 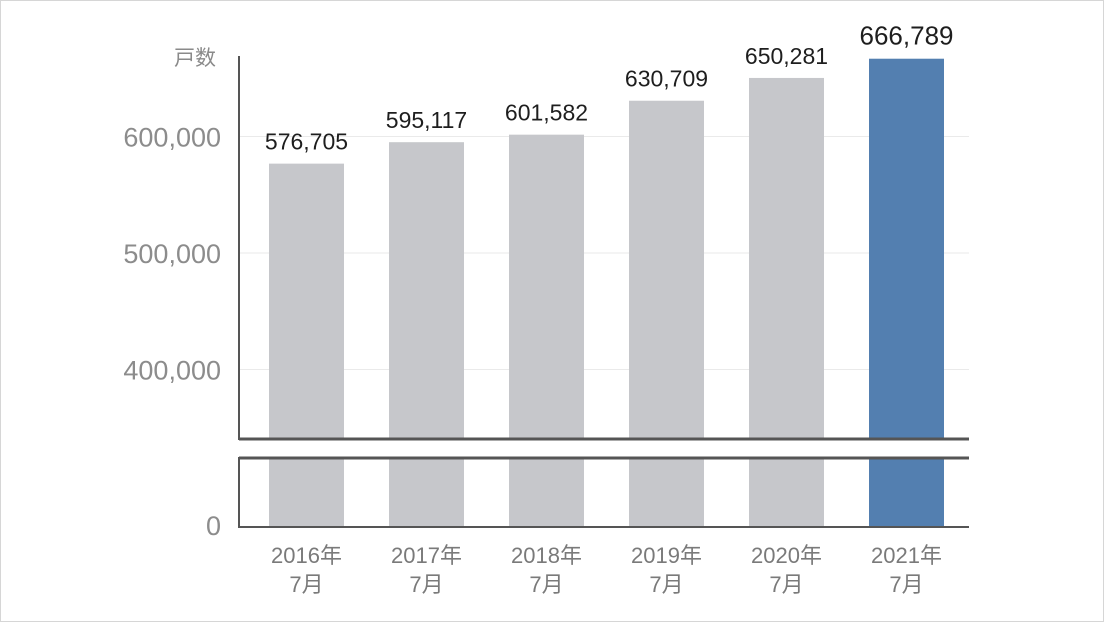 I want to click on x-tick-label-year: 2021年, so click(x=906, y=555).